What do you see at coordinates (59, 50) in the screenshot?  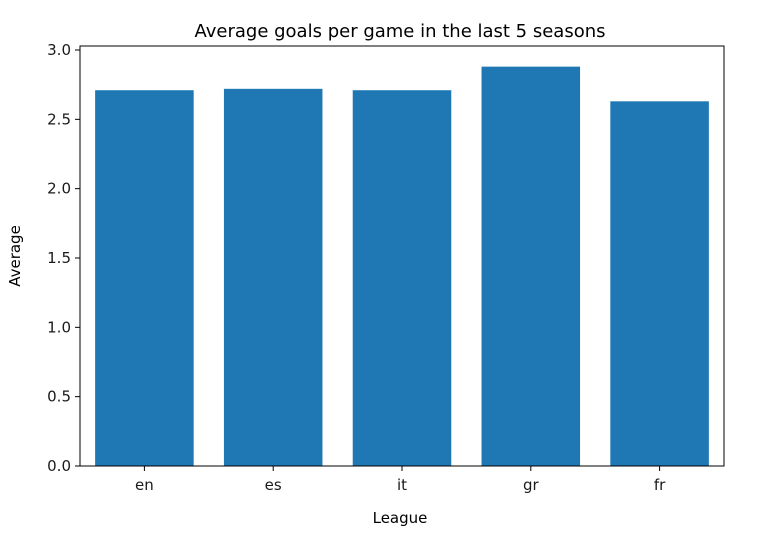 I see `y-tick-label: 3.0` at bounding box center [59, 50].